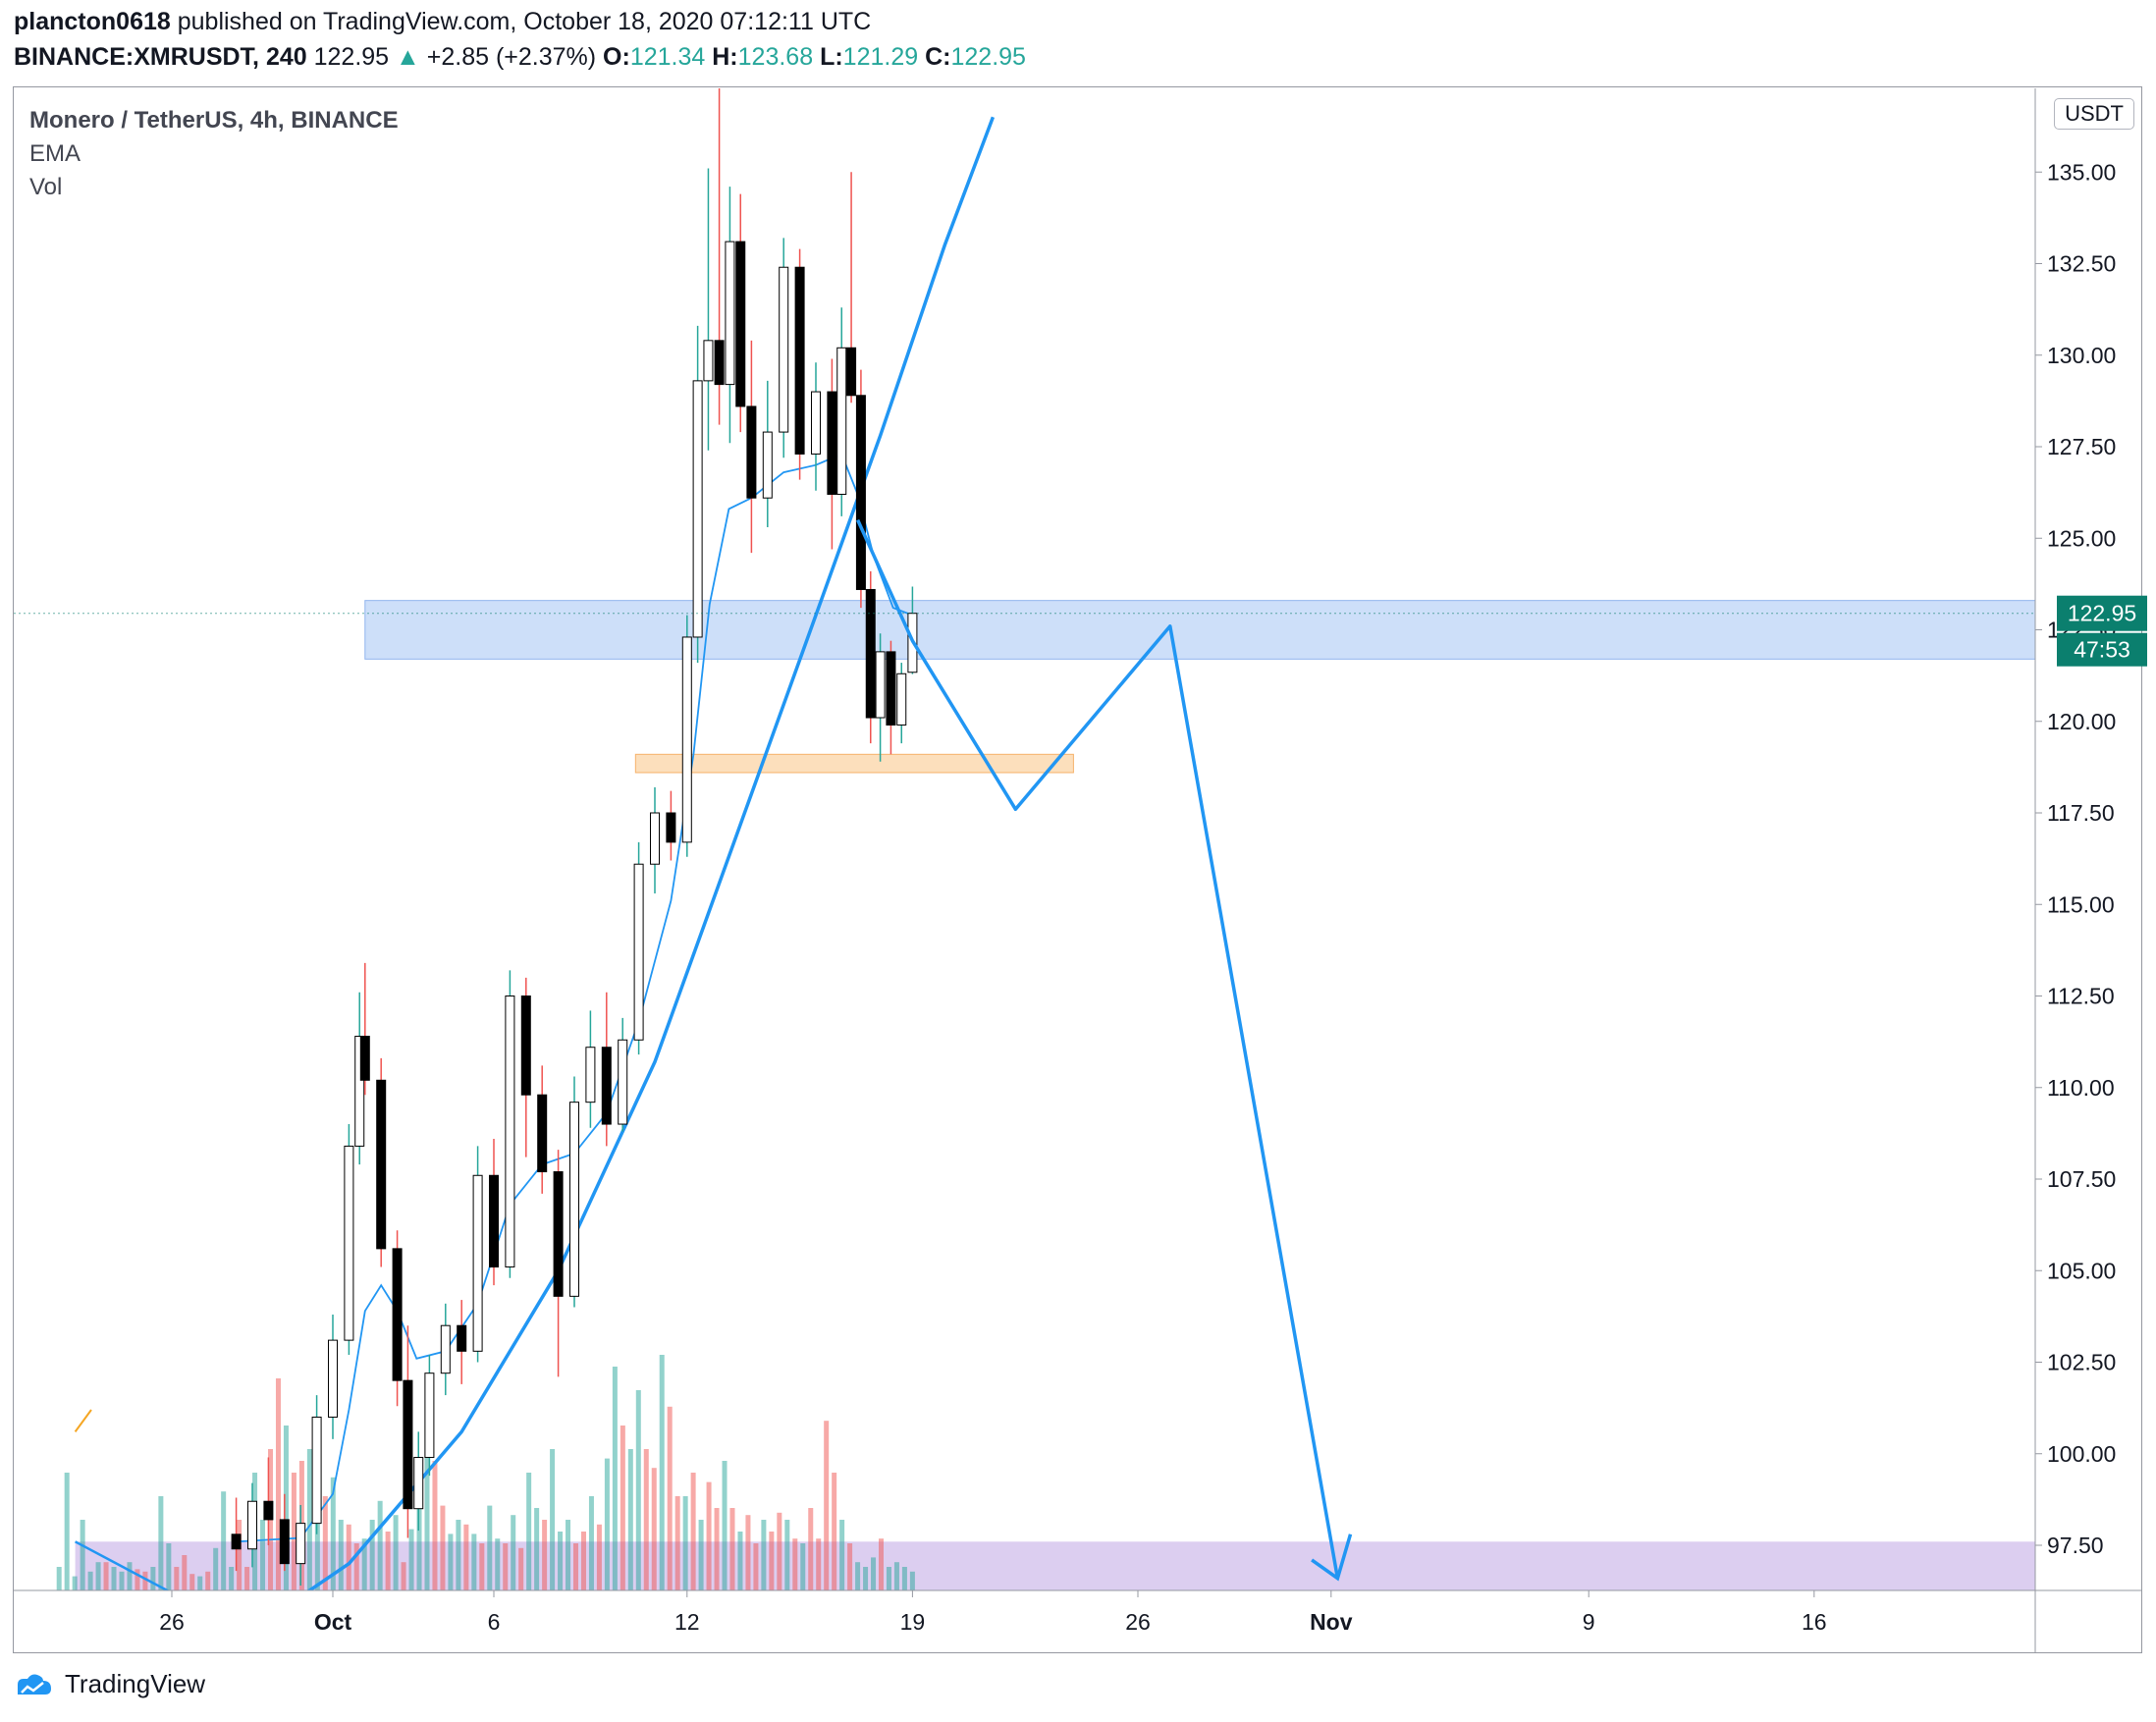  Describe the element at coordinates (55, 154) in the screenshot. I see `legend-ema: EMA` at that location.